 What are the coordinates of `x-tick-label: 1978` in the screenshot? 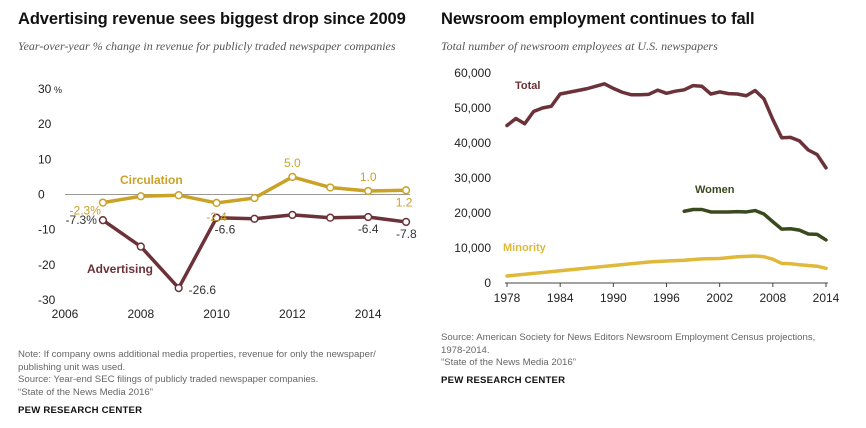 It's located at (507, 298).